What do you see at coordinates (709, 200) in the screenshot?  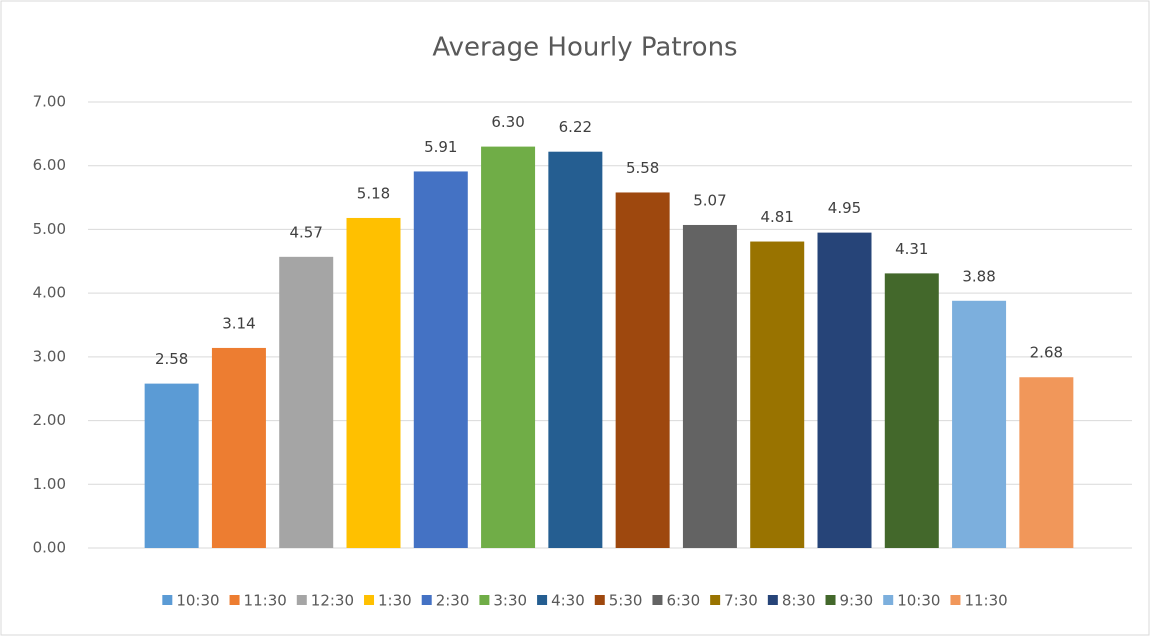 I see `data-label: 5.07` at bounding box center [709, 200].